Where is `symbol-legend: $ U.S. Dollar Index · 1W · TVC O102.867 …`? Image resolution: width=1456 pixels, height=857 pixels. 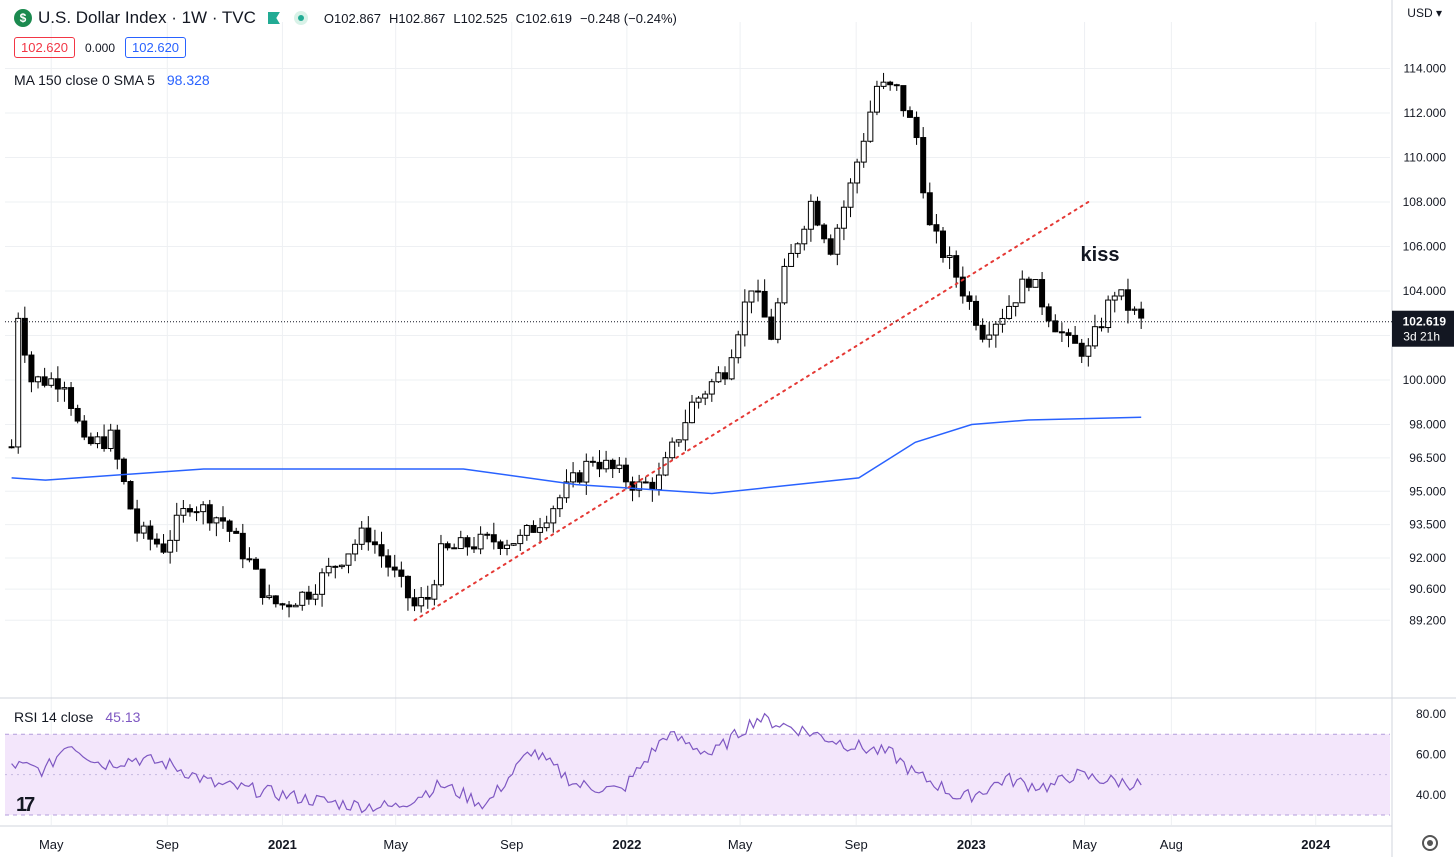
symbol-legend: $ U.S. Dollar Index · 1W · TVC O102.867 … is located at coordinates (345, 18).